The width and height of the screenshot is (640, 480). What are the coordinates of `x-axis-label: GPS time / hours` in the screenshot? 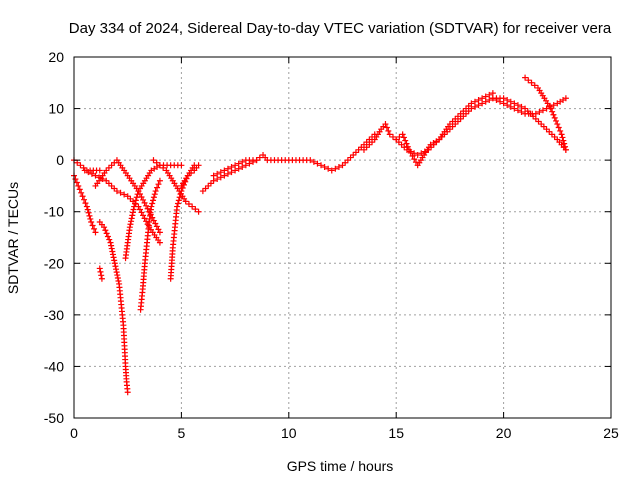 It's located at (340, 466).